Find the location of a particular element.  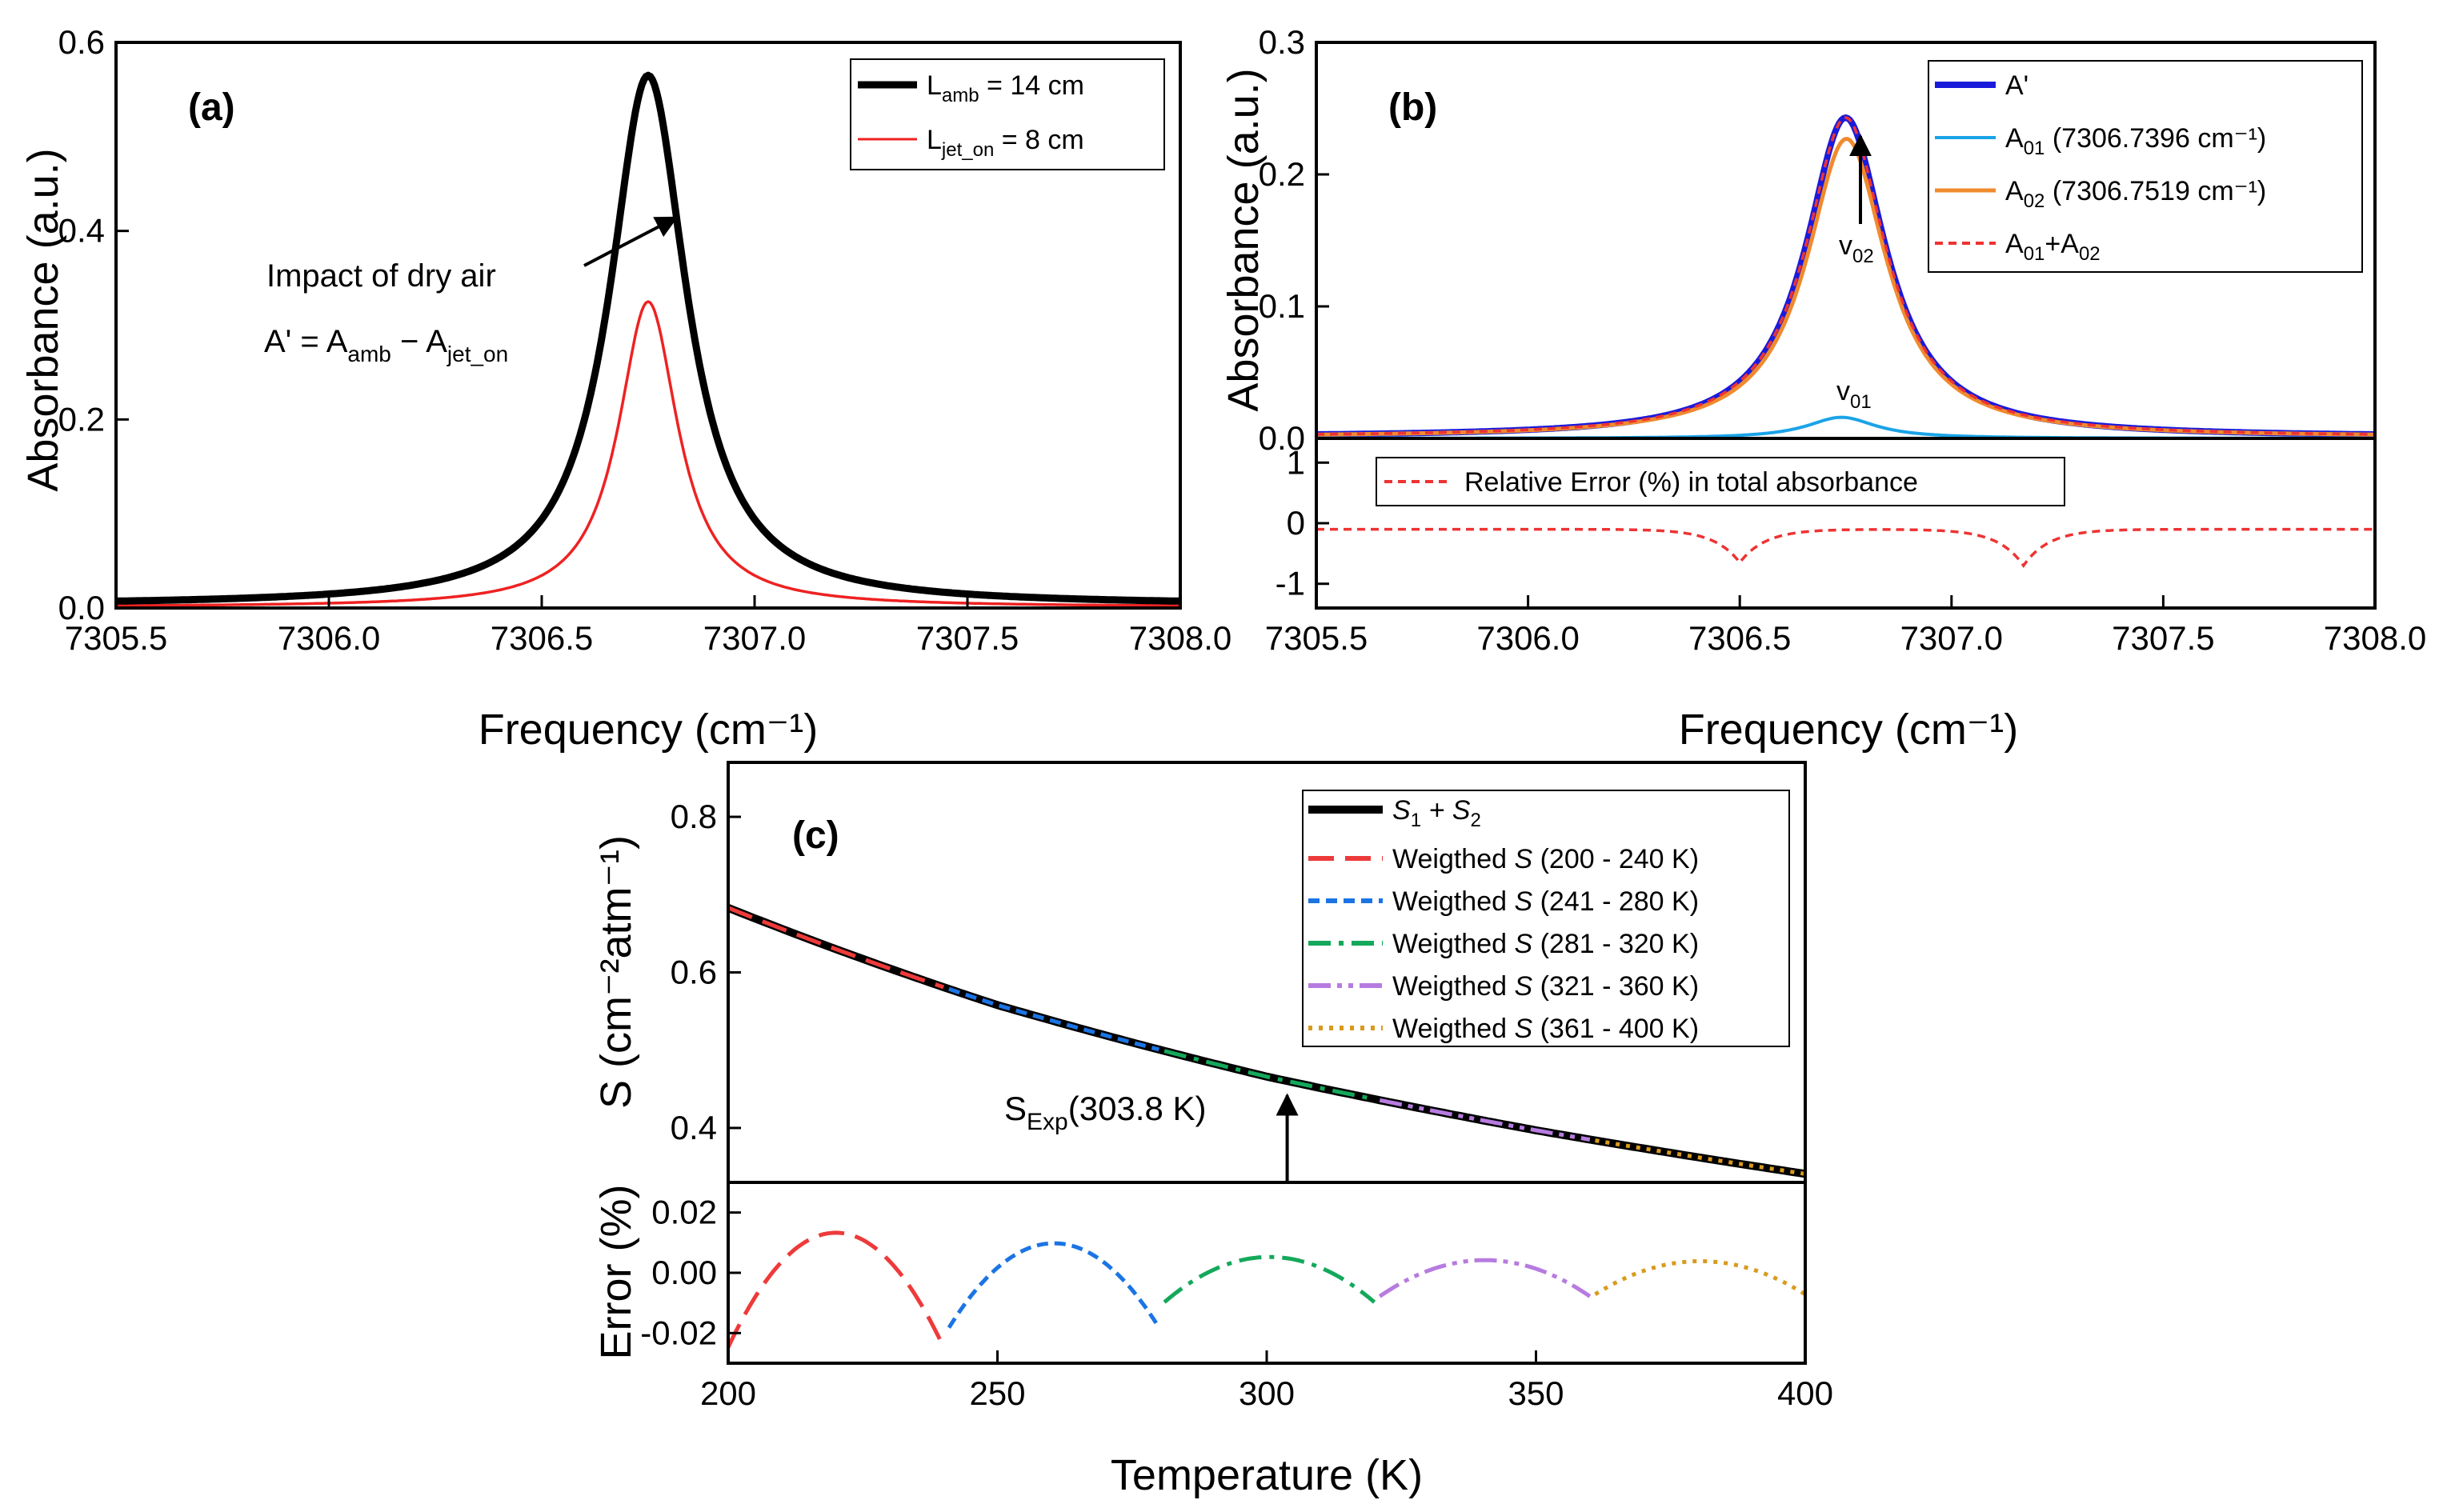

y-tick-label: 0.02 is located at coordinates (684, 1212).